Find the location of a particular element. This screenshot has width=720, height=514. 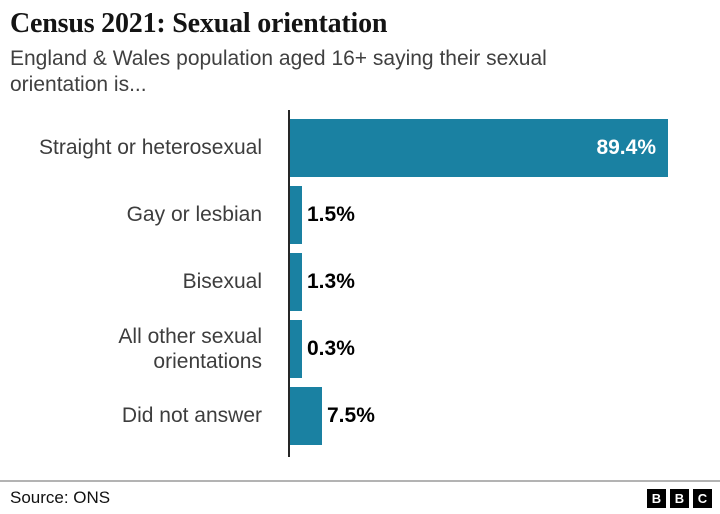

chart-row: Straight or heterosexual 89.4% is located at coordinates (360, 147).